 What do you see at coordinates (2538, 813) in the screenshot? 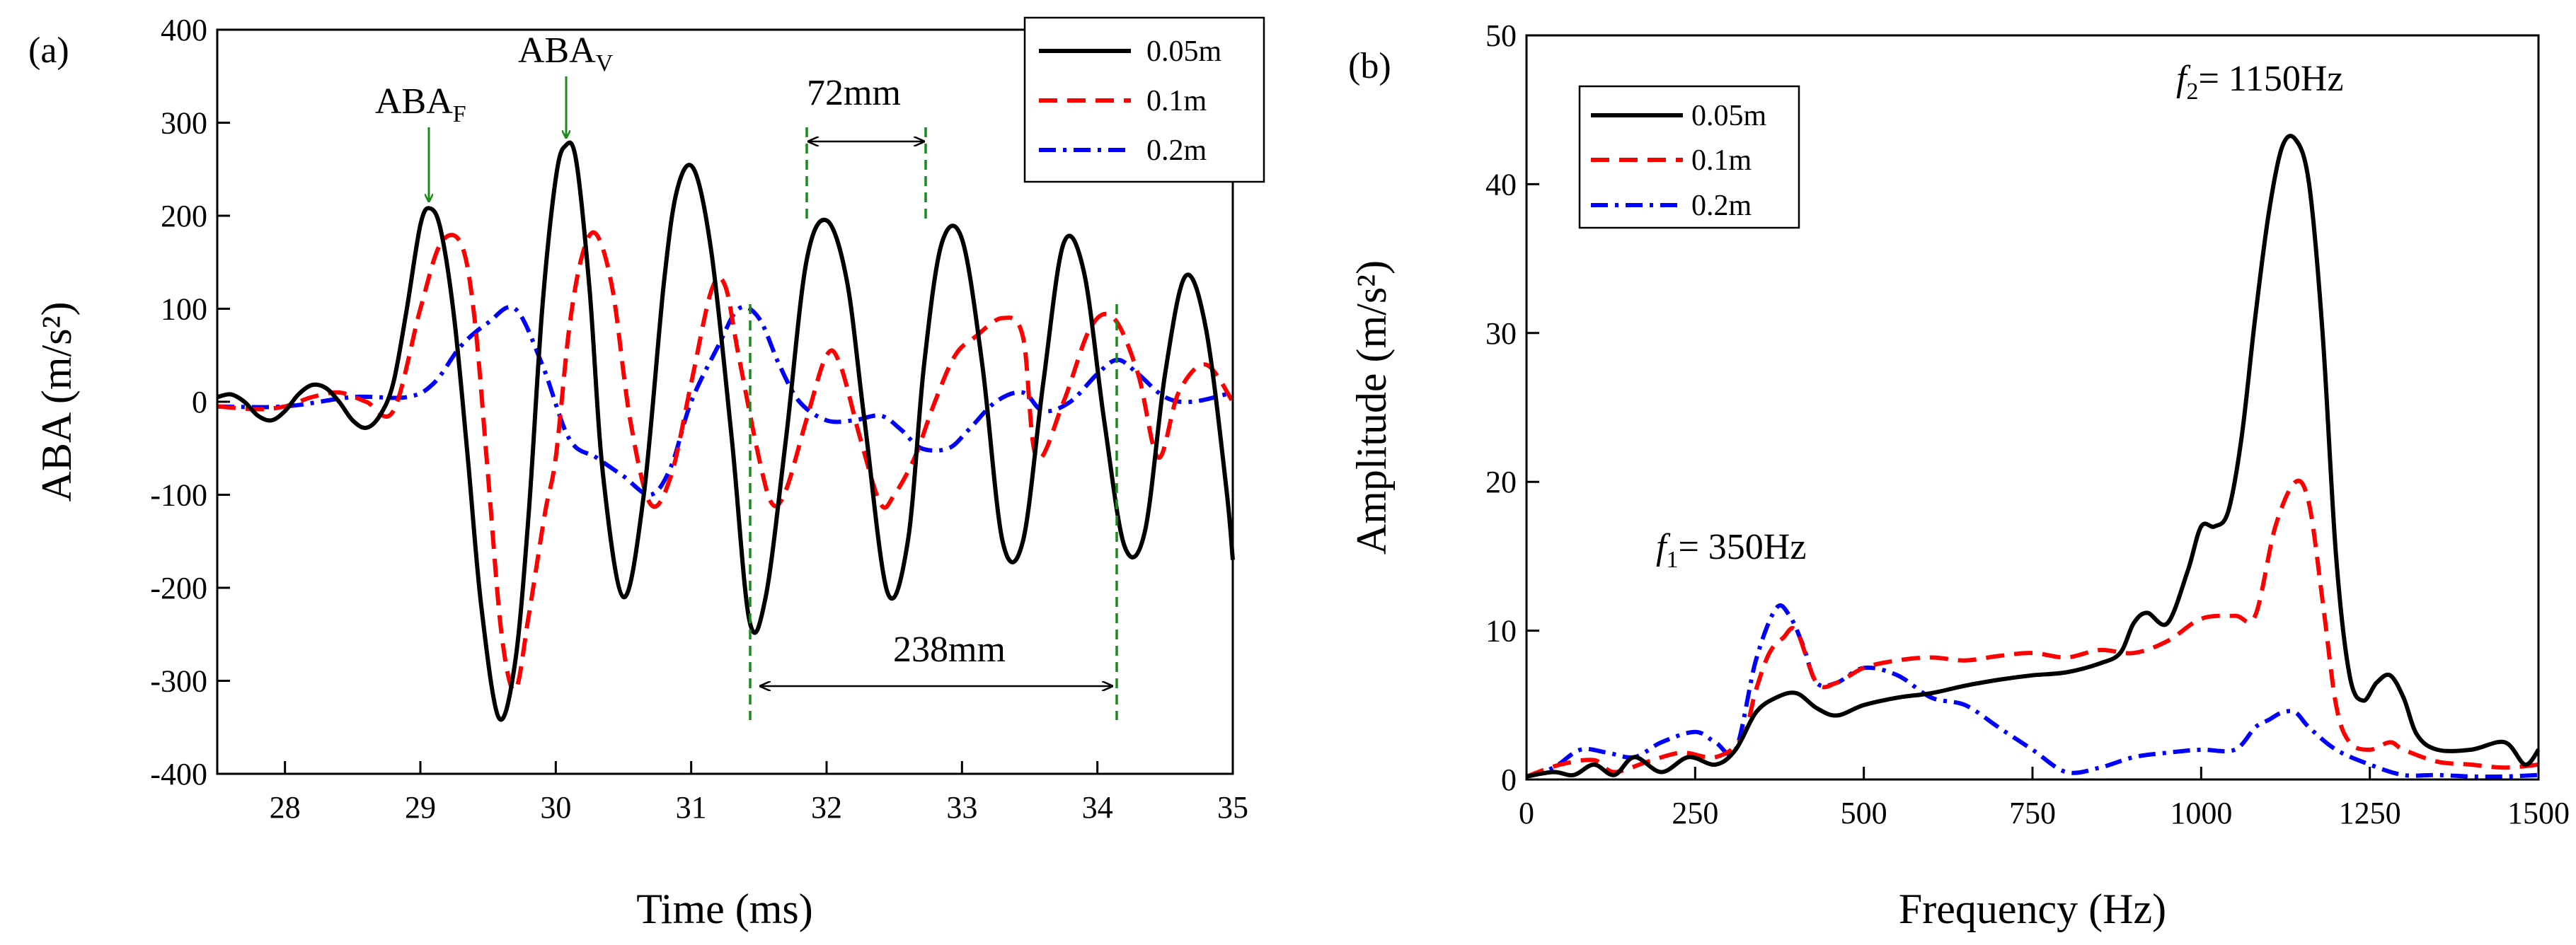
I see `x-tick-label: 1500` at bounding box center [2538, 813].